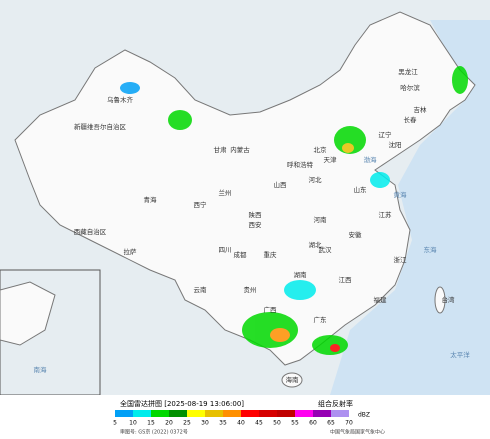 The width and height of the screenshot is (490, 439). I want to click on legend-value: 25, so click(187, 423).